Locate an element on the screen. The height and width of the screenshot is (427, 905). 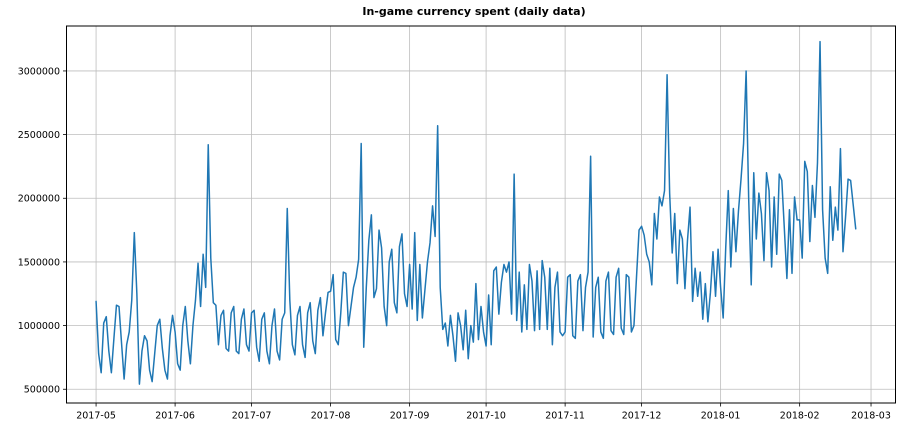
chart-title: In-game currency spent (daily data) is located at coordinates (473, 11).